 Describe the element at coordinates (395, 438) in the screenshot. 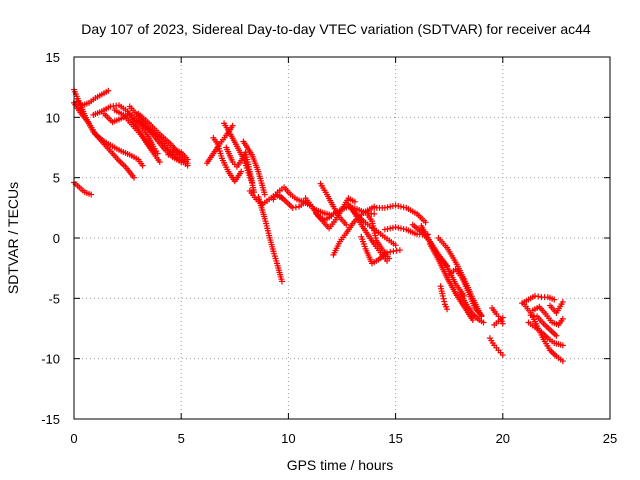

I see `x-tick-label: 15` at that location.